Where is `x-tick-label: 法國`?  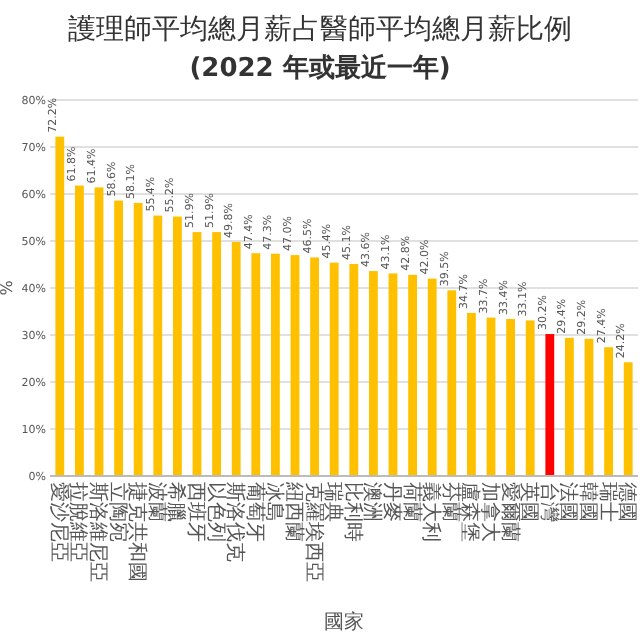
x-tick-label: 法國 is located at coordinates (568, 502).